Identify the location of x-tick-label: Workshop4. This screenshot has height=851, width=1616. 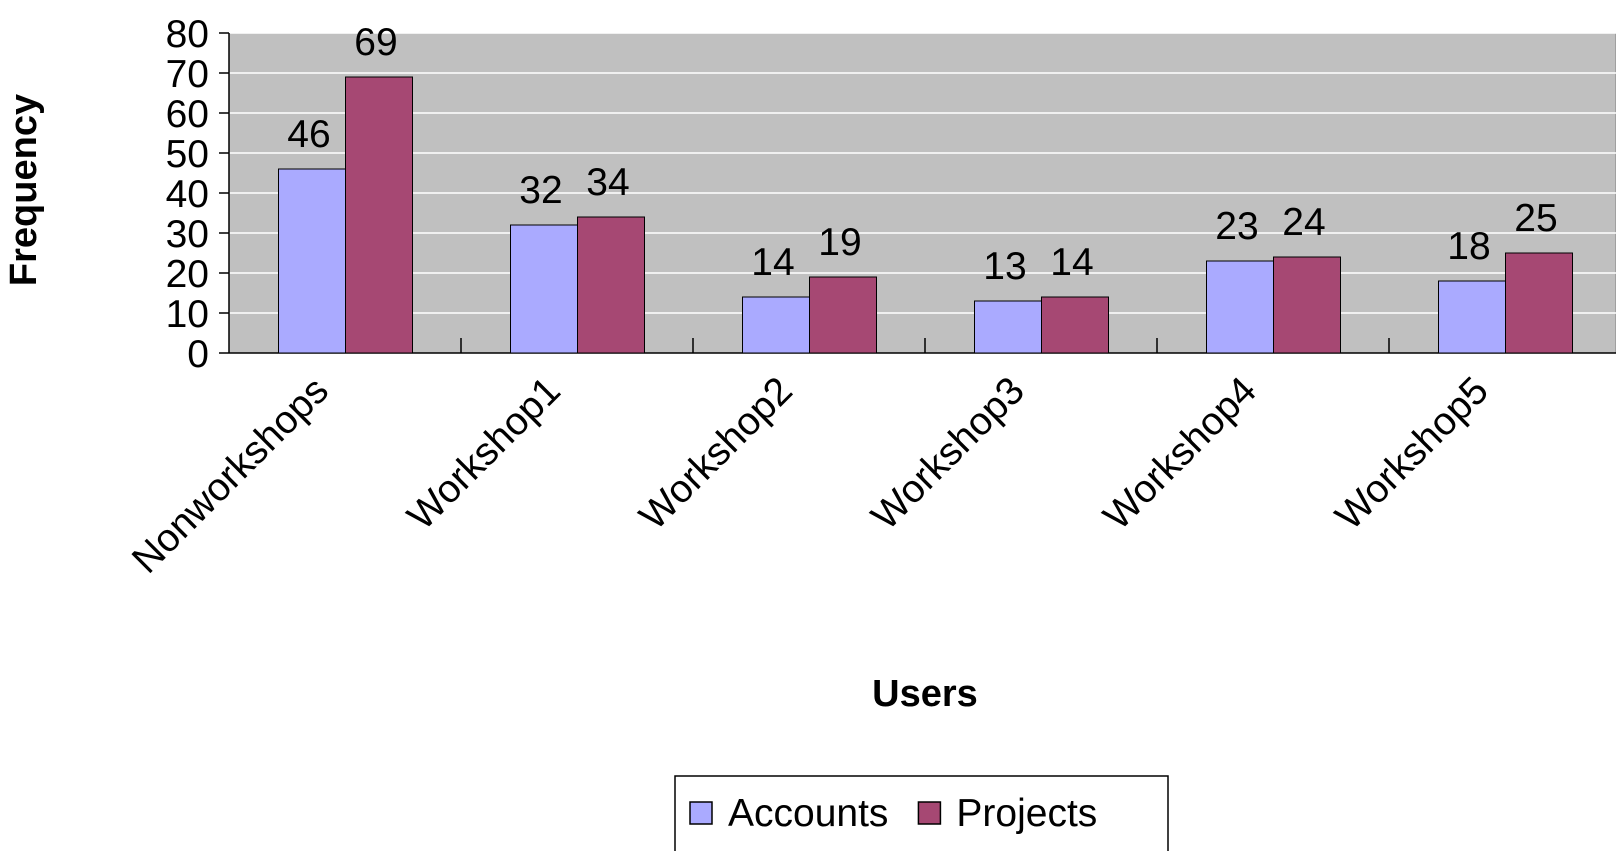
(1179, 453).